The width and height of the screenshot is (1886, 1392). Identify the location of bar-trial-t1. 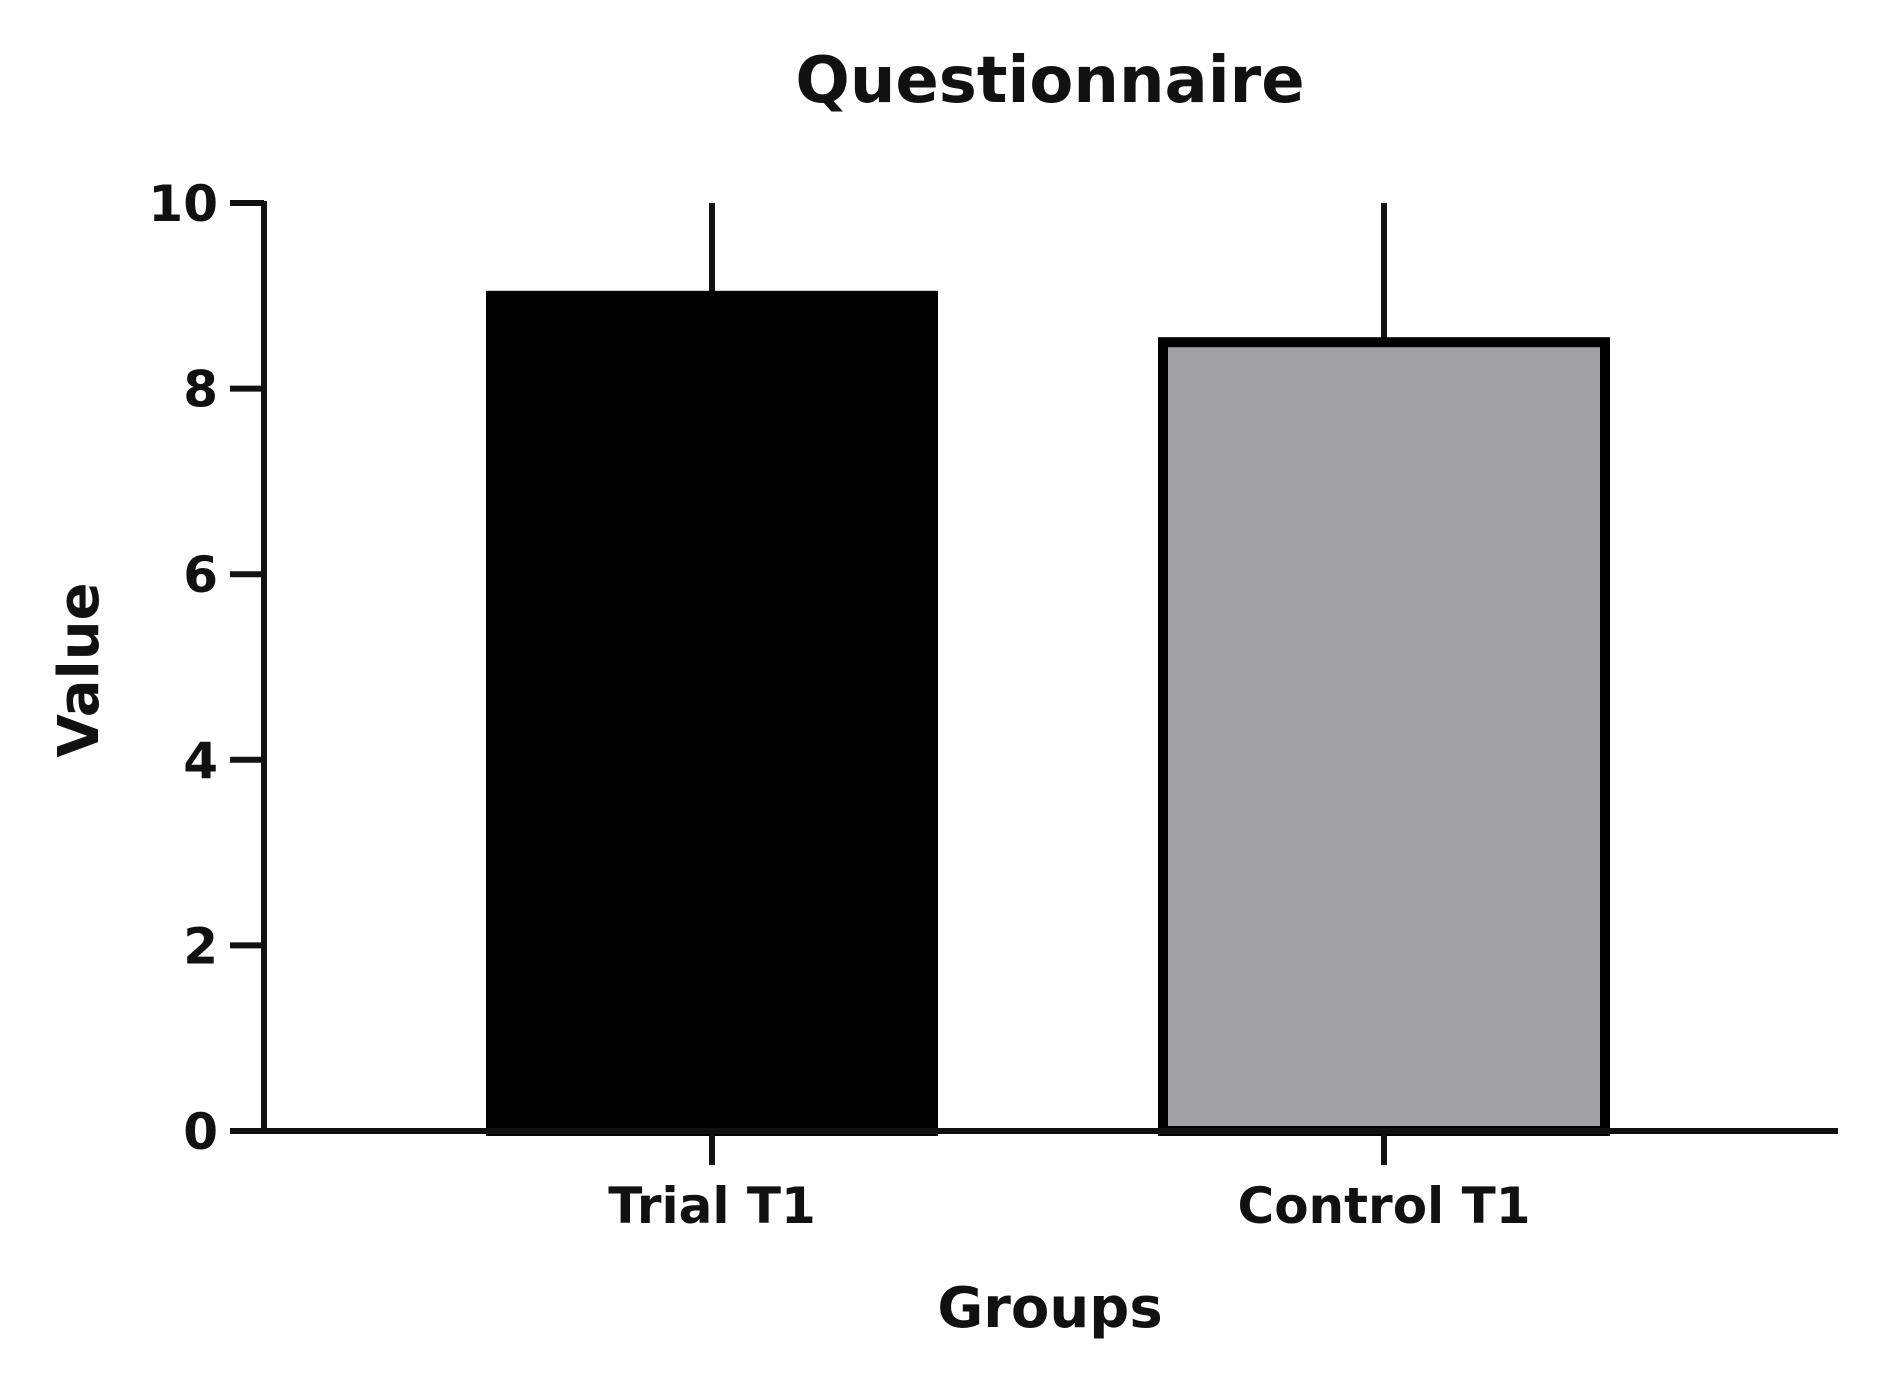
(712, 713).